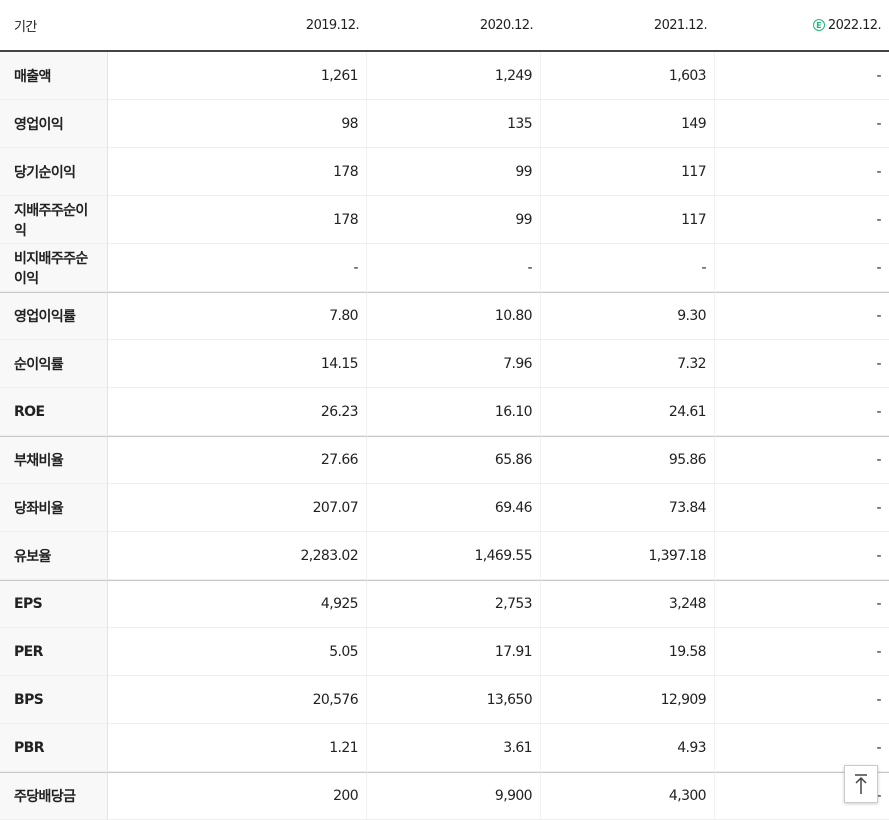 The width and height of the screenshot is (889, 820). Describe the element at coordinates (628, 508) in the screenshot. I see `value-cell: 73.84` at that location.